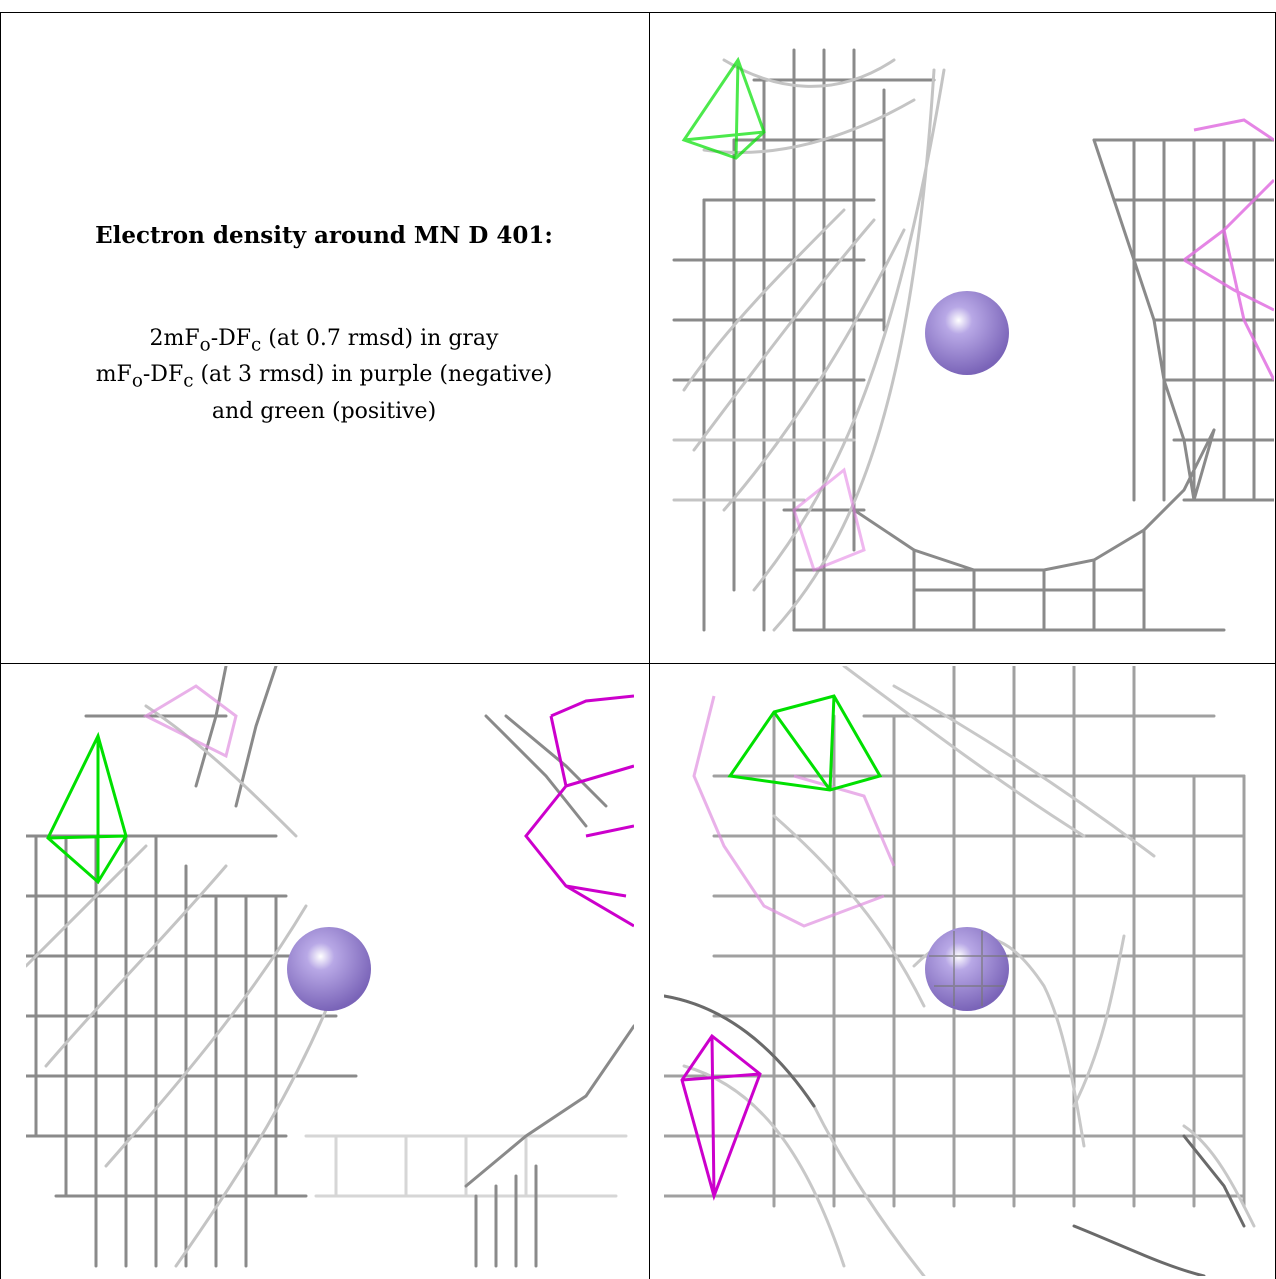  I want to click on border-top, so click(638, 12).